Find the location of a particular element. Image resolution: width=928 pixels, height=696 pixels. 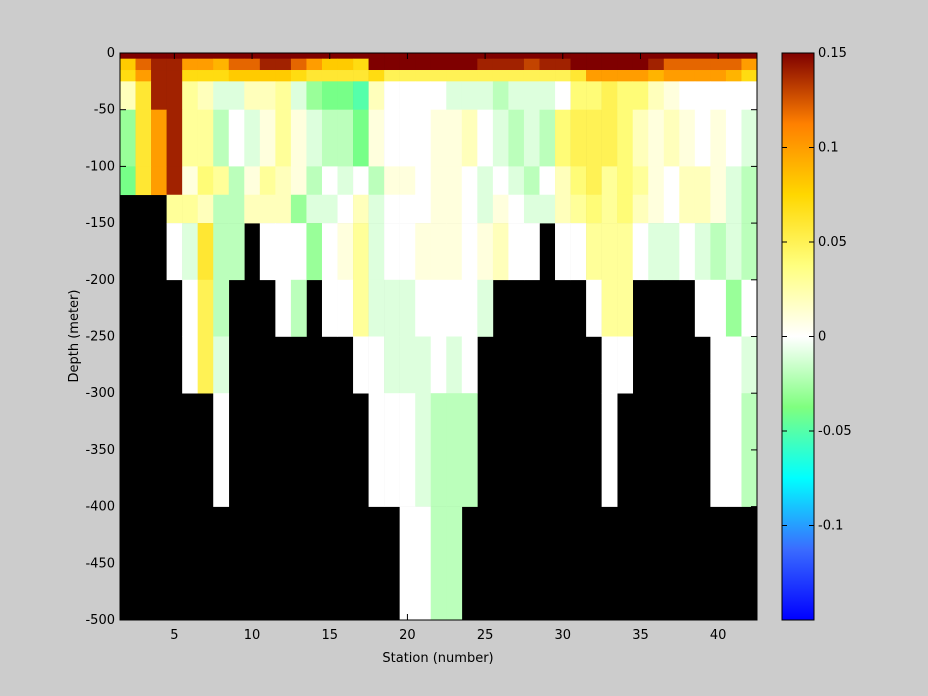

colorbar-tick-label: 0.1 is located at coordinates (828, 148).